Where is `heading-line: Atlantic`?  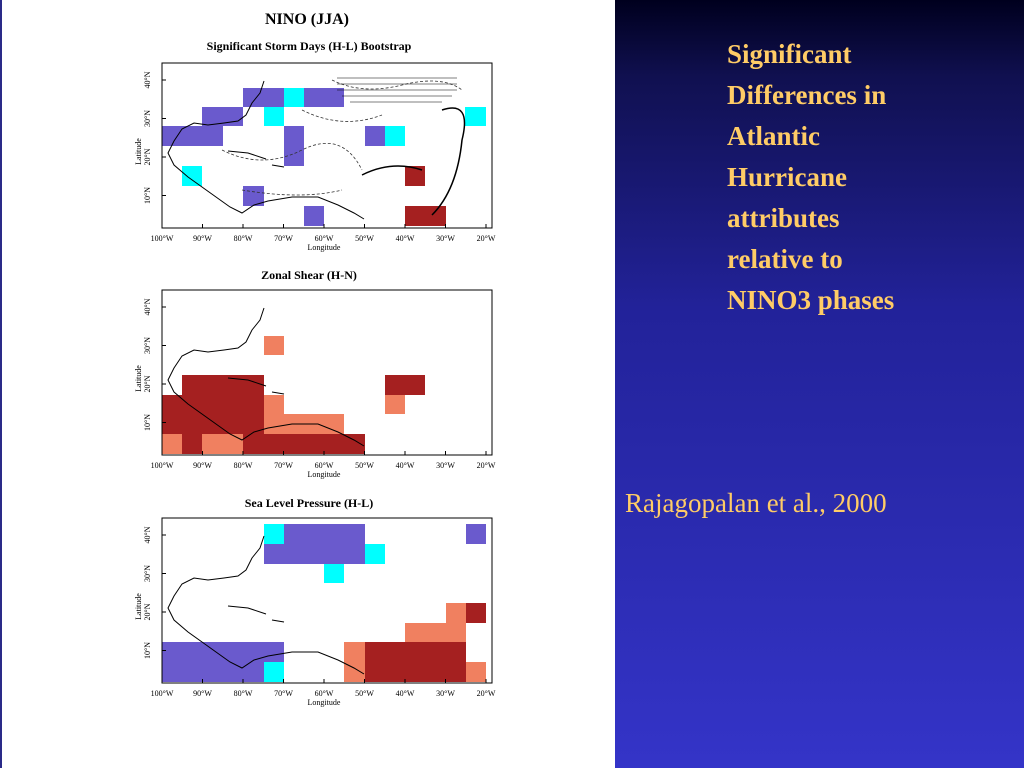
heading-line: Atlantic is located at coordinates (773, 136).